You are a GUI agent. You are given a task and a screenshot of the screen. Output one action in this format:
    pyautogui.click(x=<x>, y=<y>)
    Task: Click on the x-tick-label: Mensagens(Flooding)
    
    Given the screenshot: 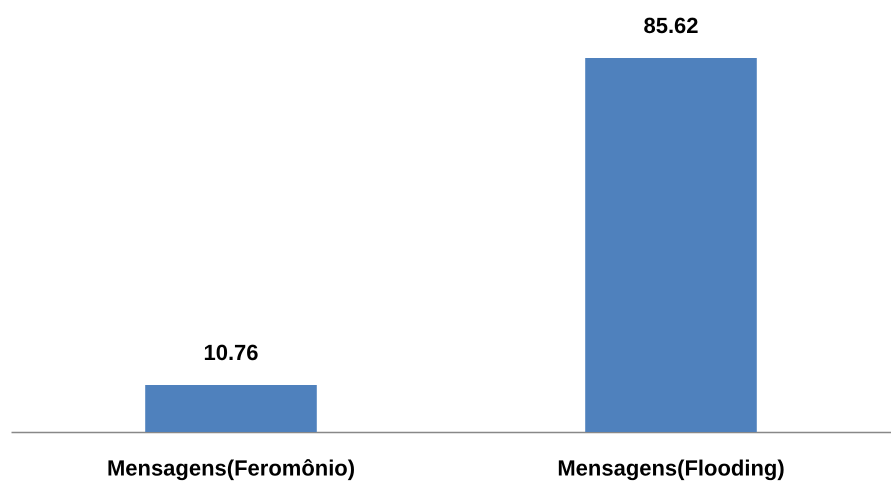 What is the action you would take?
    pyautogui.click(x=671, y=468)
    